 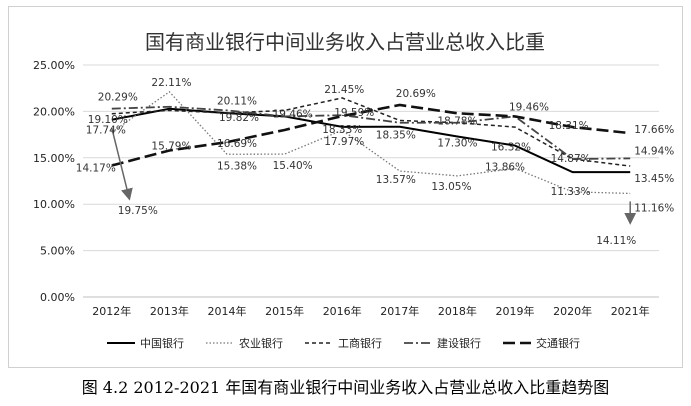 I want to click on annotation-arrow, so click(x=122, y=164).